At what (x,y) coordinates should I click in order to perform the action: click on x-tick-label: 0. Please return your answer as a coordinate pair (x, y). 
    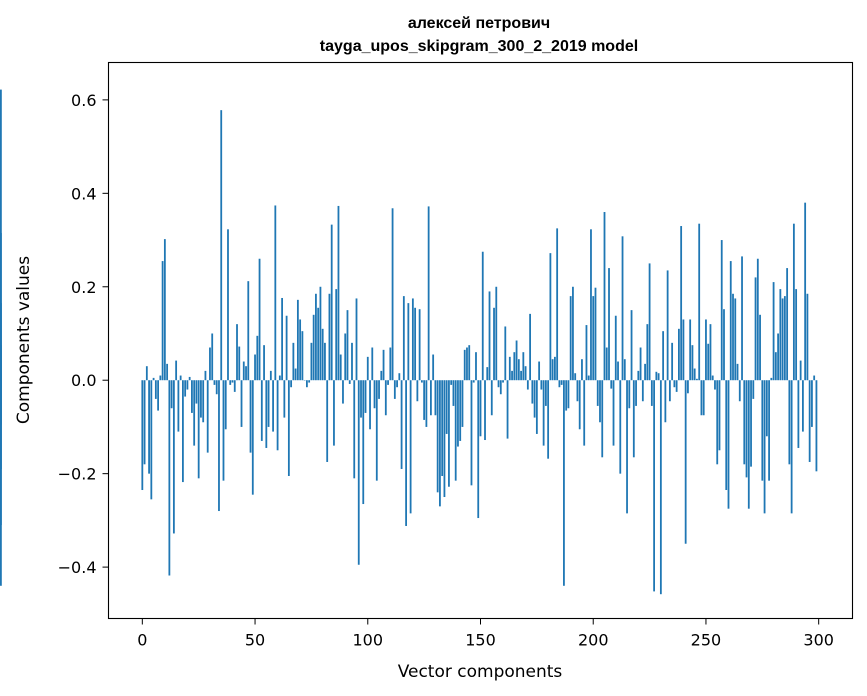
    Looking at the image, I should click on (142, 640).